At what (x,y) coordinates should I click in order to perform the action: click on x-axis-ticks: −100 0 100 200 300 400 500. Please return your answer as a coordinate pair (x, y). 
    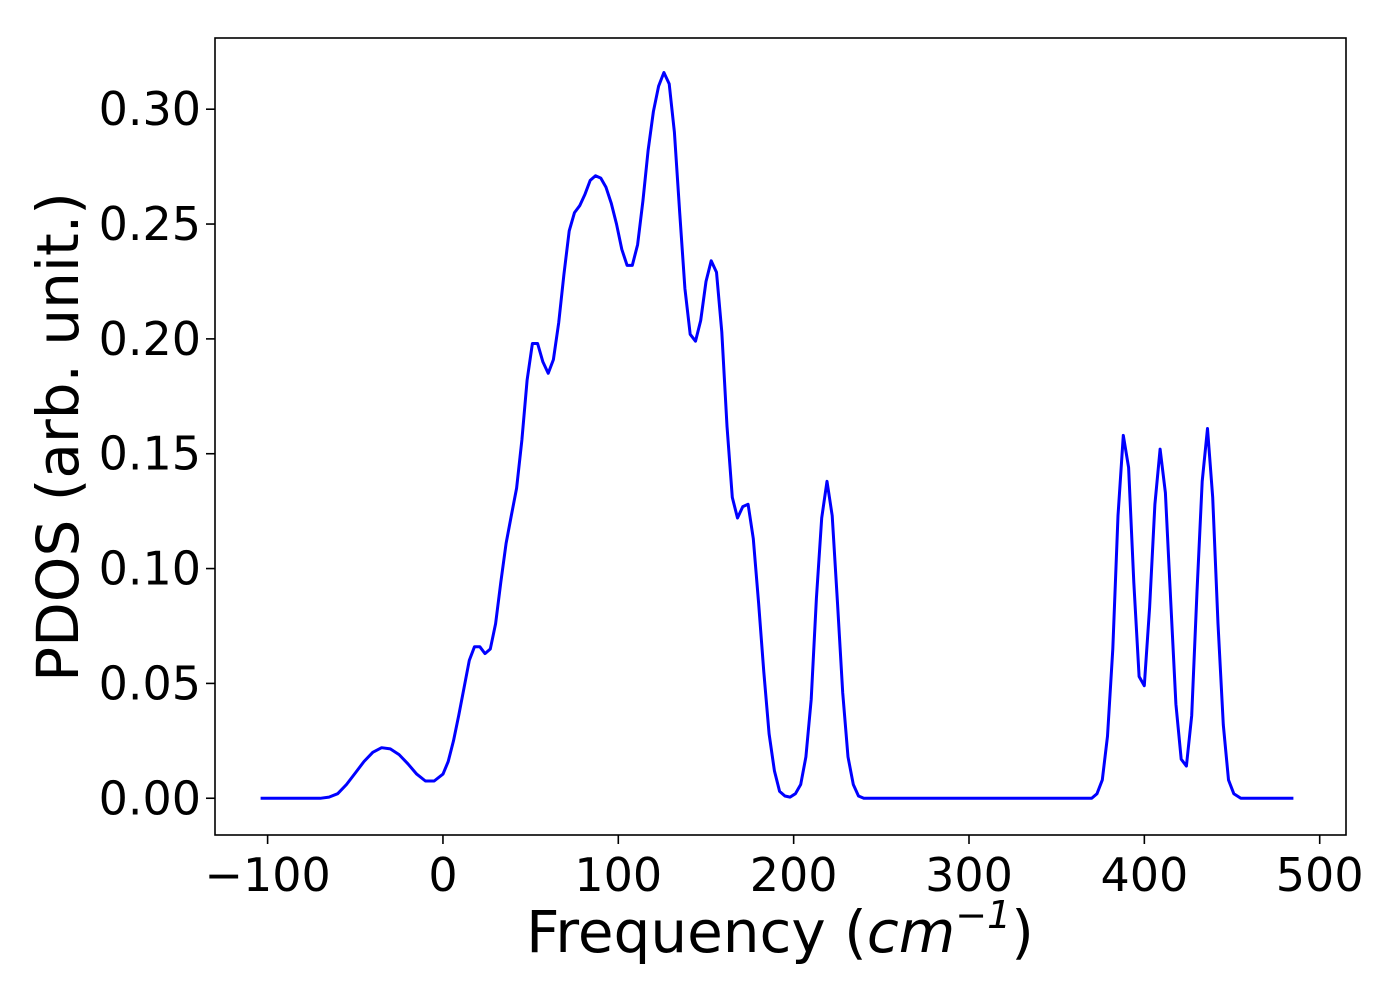
    Looking at the image, I should click on (784, 868).